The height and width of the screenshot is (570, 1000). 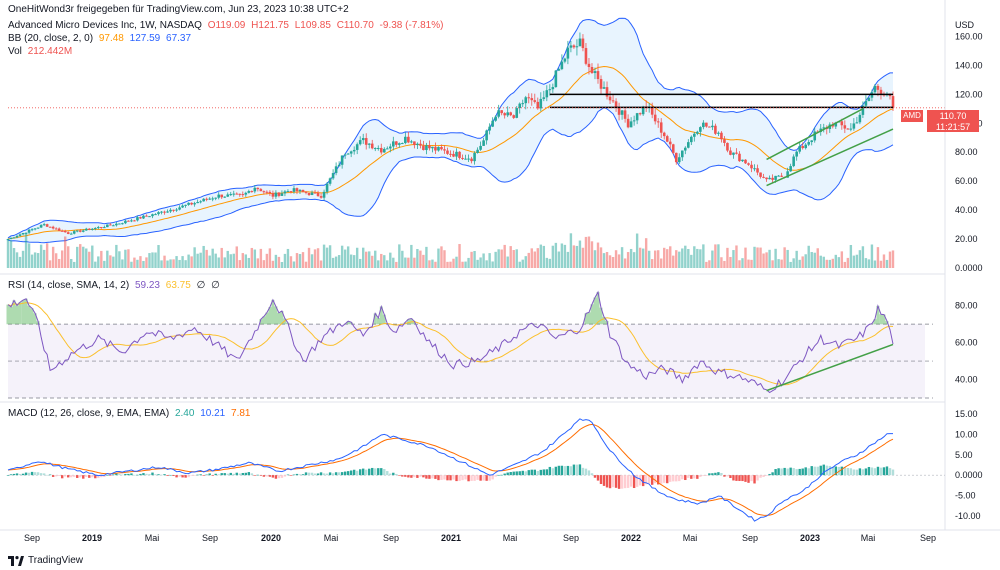 I want to click on price-axis-tick: 160.00, so click(x=969, y=36).